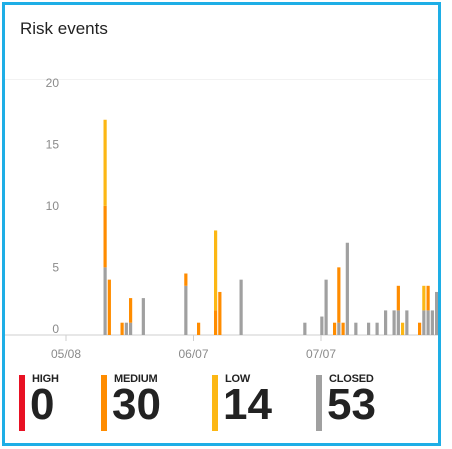  I want to click on legend-high-count: 0, so click(42, 404).